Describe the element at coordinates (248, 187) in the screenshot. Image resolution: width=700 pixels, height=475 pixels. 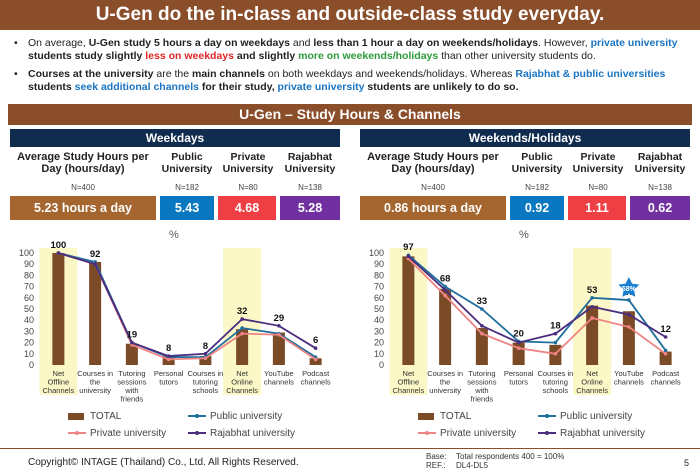
I see `weekdays-n-private: N=80` at that location.